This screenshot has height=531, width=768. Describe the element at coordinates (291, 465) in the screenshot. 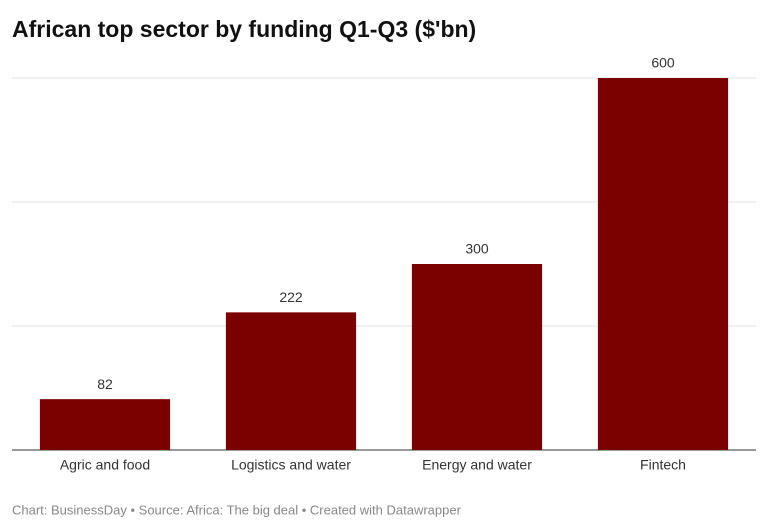

I see `x-tick-label: Logistics and water` at that location.